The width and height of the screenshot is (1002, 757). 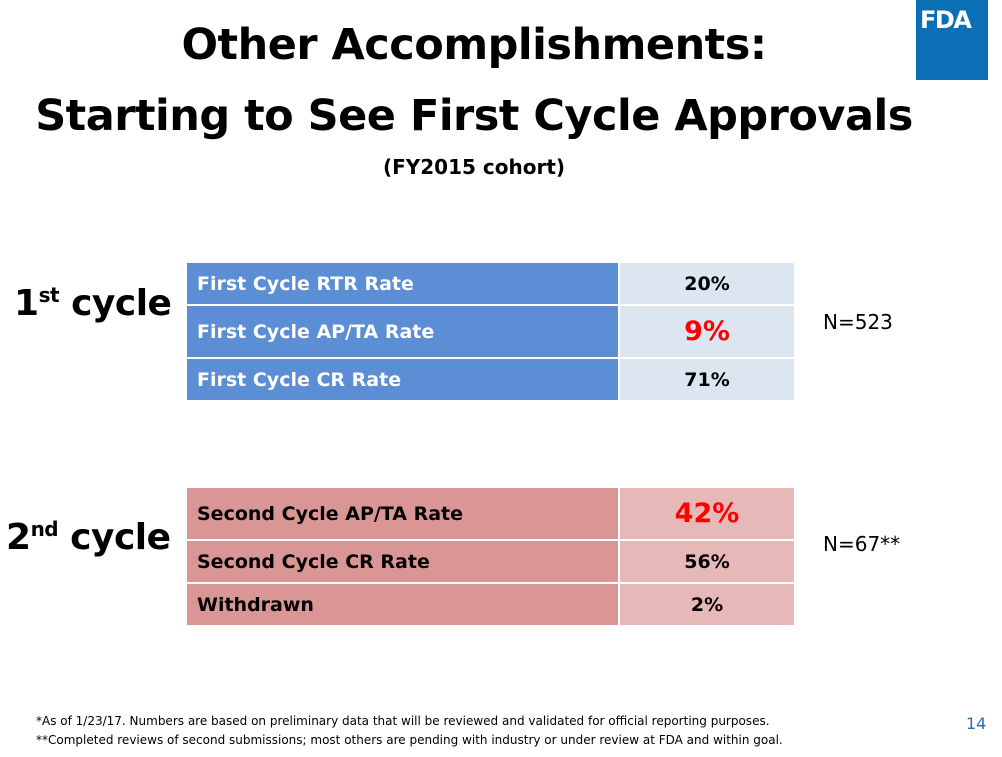 What do you see at coordinates (402, 513) in the screenshot?
I see `row-label: Second Cycle AP/TA Rate` at bounding box center [402, 513].